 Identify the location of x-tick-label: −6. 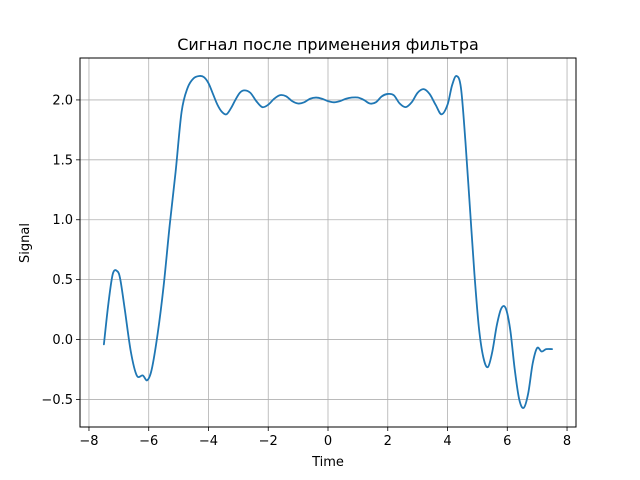
(148, 441).